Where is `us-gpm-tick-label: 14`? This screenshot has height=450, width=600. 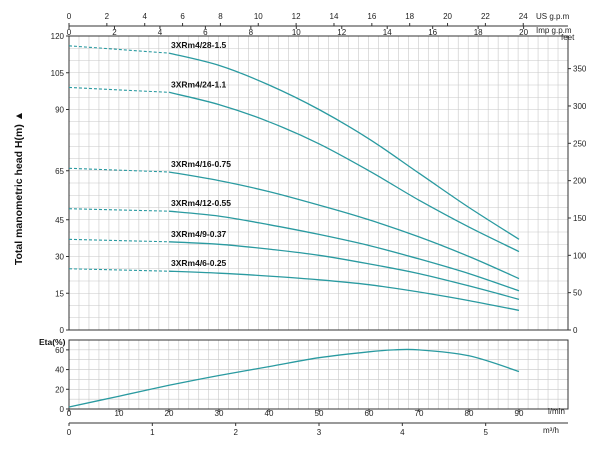 us-gpm-tick-label: 14 is located at coordinates (334, 16).